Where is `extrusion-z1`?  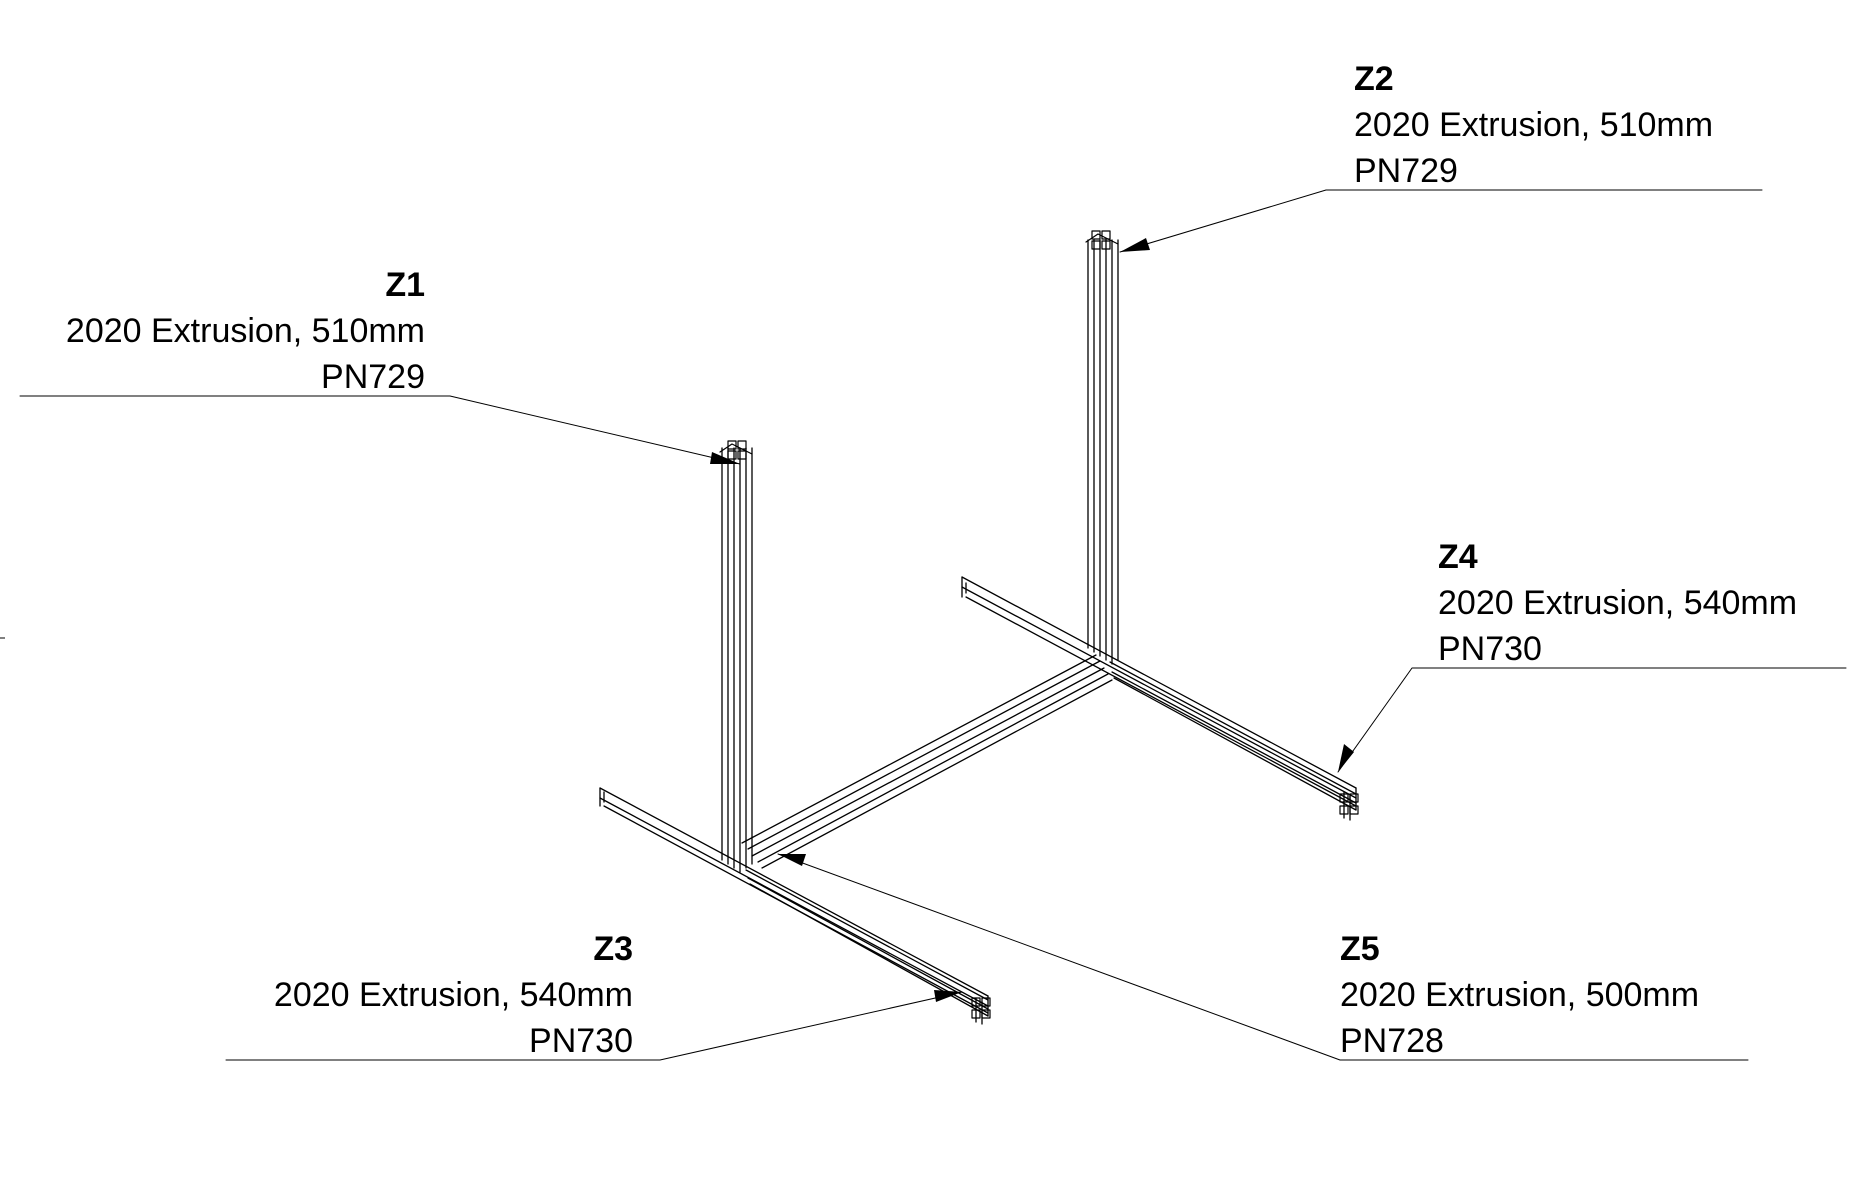 extrusion-z1 is located at coordinates (737, 660).